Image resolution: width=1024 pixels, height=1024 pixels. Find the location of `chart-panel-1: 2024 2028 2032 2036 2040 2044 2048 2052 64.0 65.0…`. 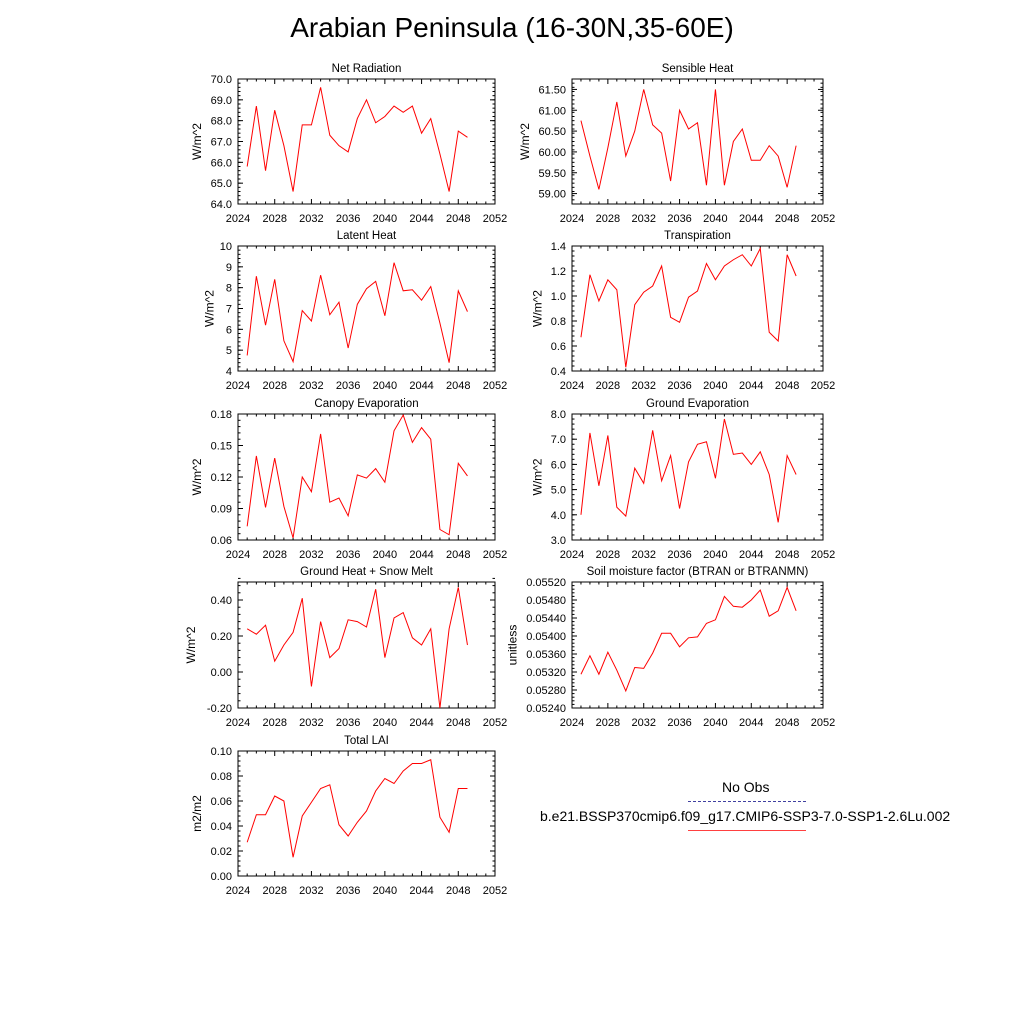

chart-panel-1: 2024 2028 2032 2036 2040 2044 2048 2052 64.0 65.0… is located at coordinates (348, 144).